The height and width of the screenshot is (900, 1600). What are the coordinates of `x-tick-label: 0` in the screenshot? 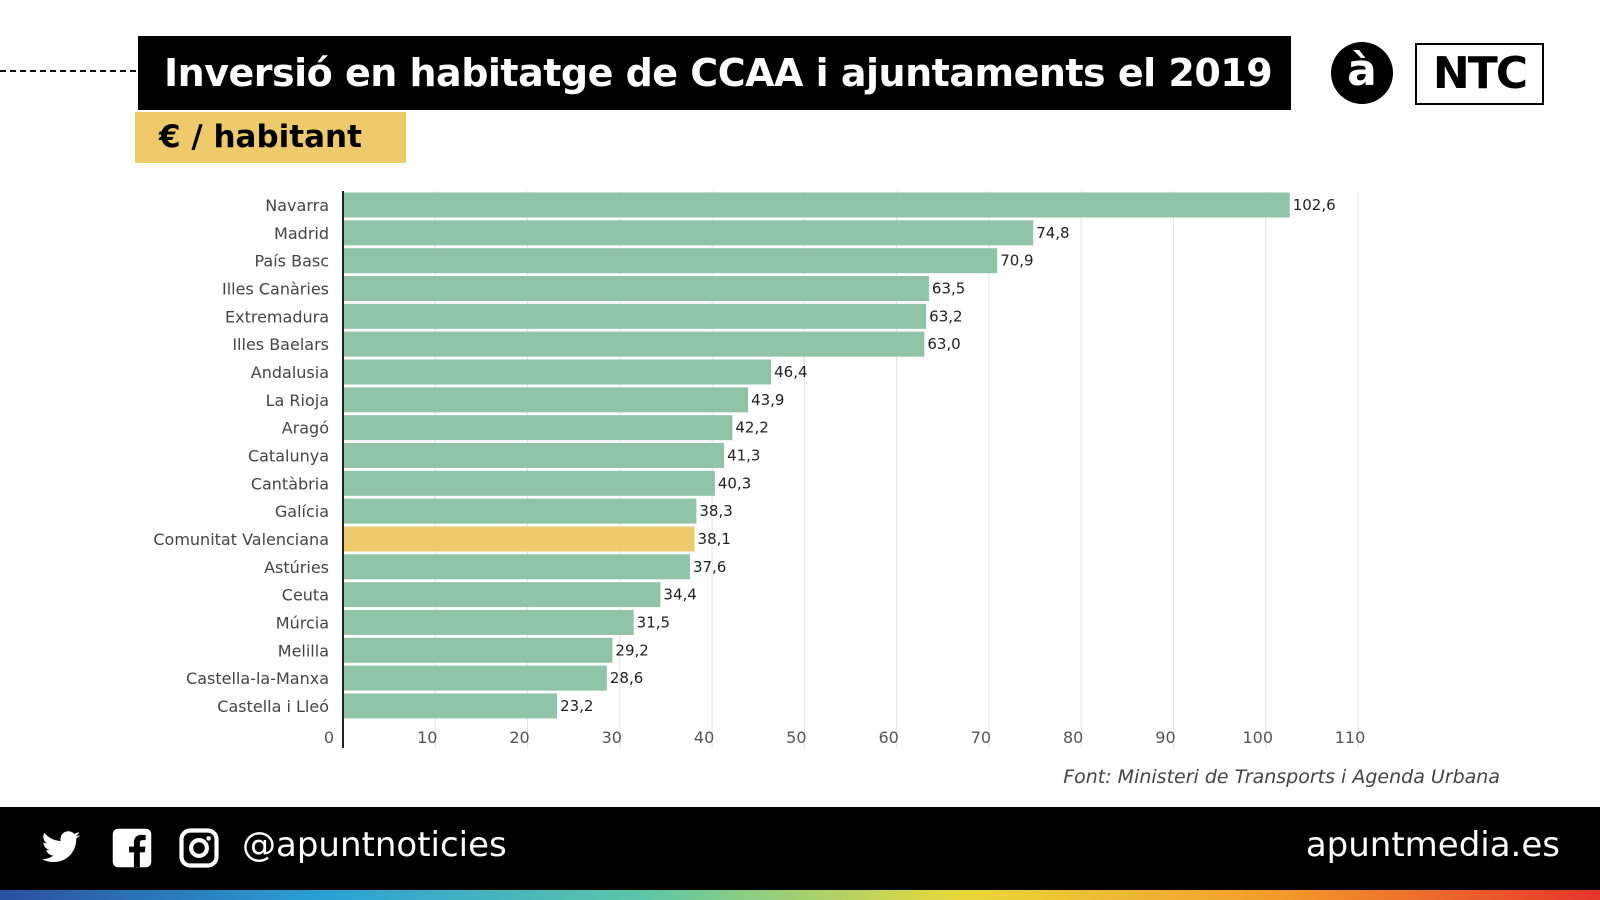 It's located at (329, 737).